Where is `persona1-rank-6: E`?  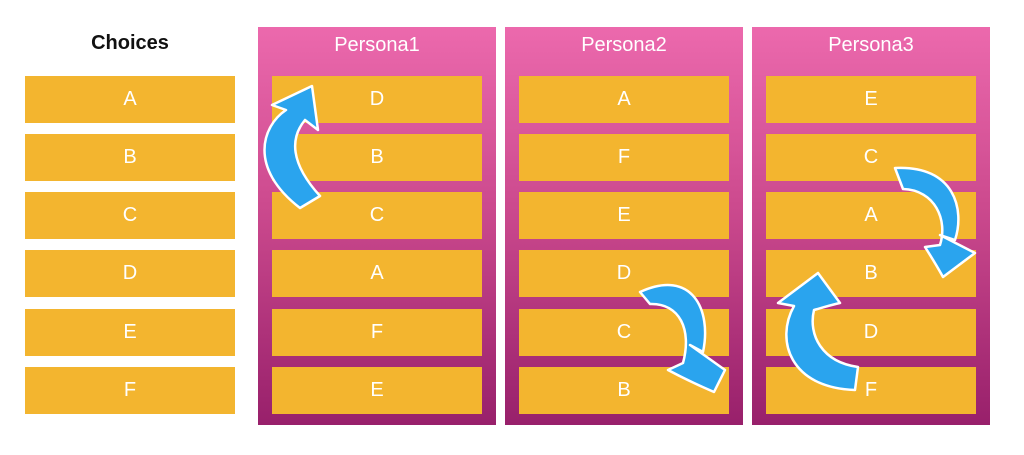
persona1-rank-6: E is located at coordinates (377, 390).